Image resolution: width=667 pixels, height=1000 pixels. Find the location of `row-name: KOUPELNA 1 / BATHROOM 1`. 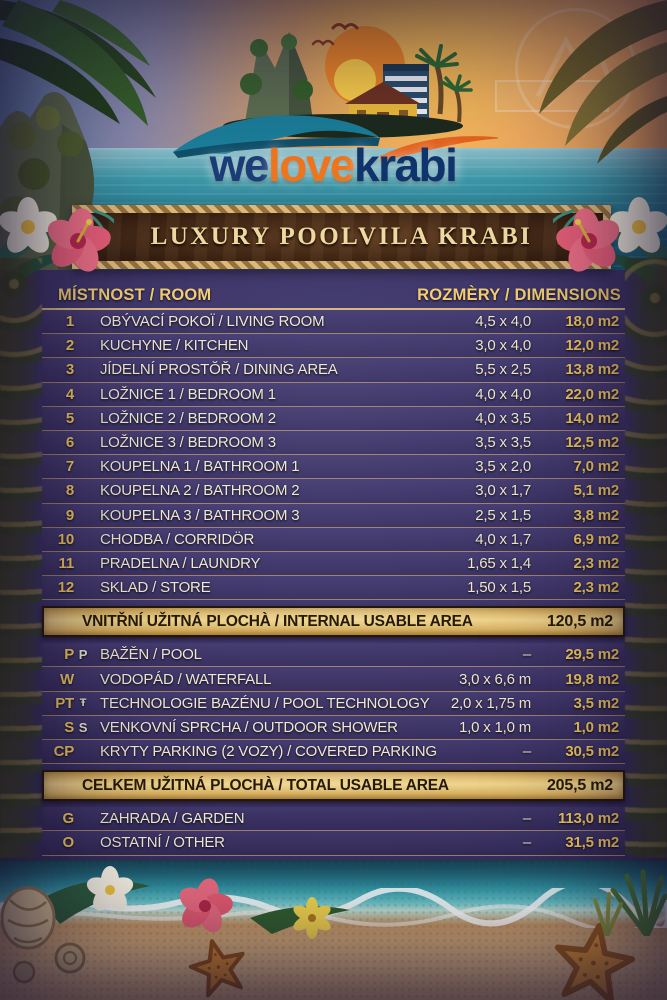

row-name: KOUPELNA 1 / BATHROOM 1 is located at coordinates (200, 467).